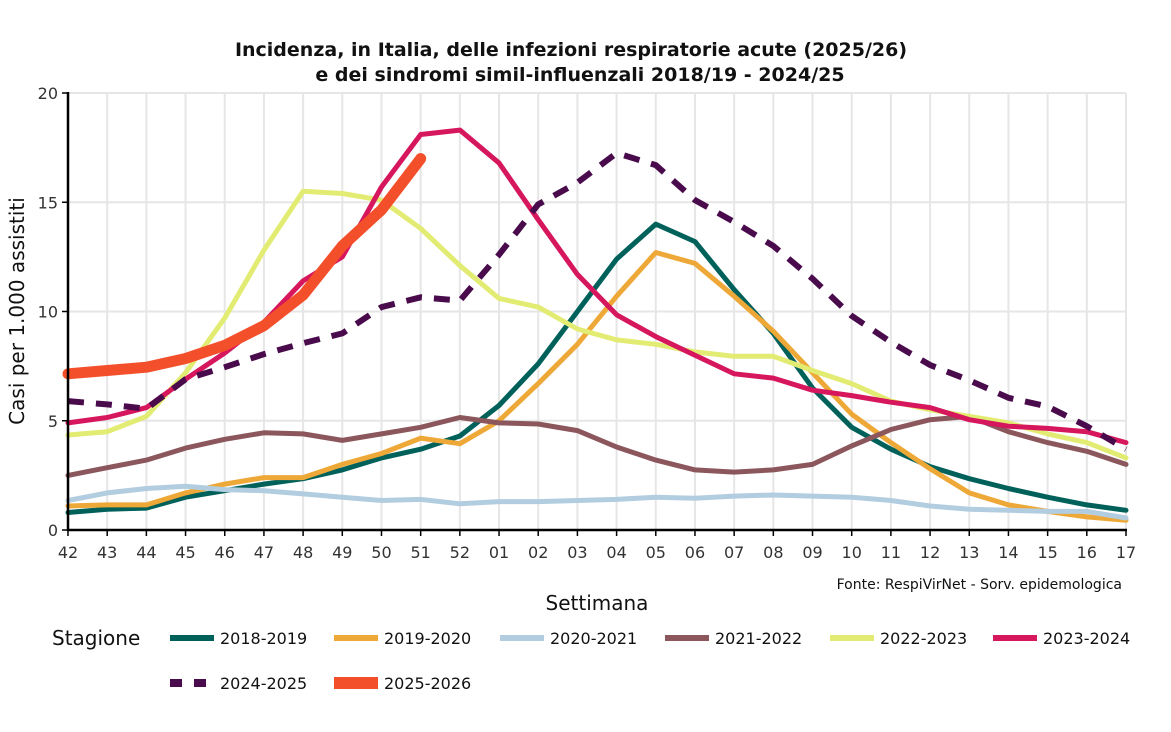 This screenshot has width=1171, height=732. I want to click on y-tick-label: 5, so click(53, 421).